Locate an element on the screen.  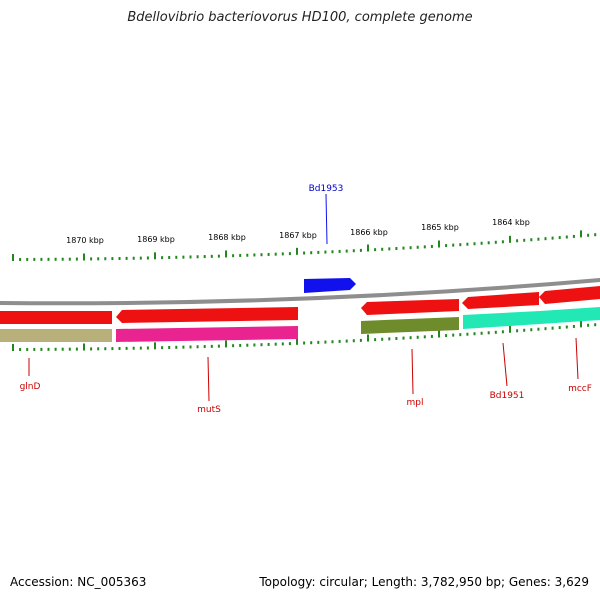
kbp-label-1869: 1869 kbp is located at coordinates (156, 239).